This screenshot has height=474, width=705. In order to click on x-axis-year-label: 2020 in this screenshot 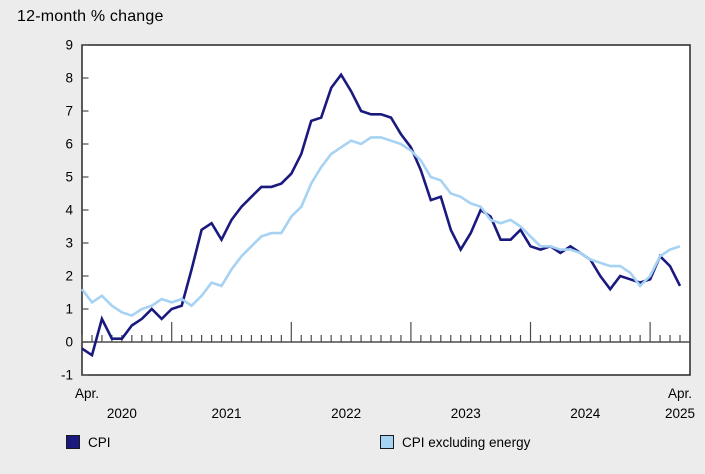, I will do `click(122, 413)`.